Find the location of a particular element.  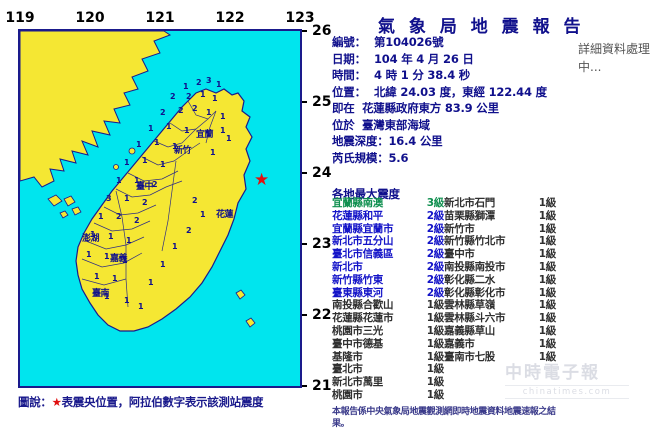

intensity-row: 新竹縣竹北市 1級 is located at coordinates (500, 242).